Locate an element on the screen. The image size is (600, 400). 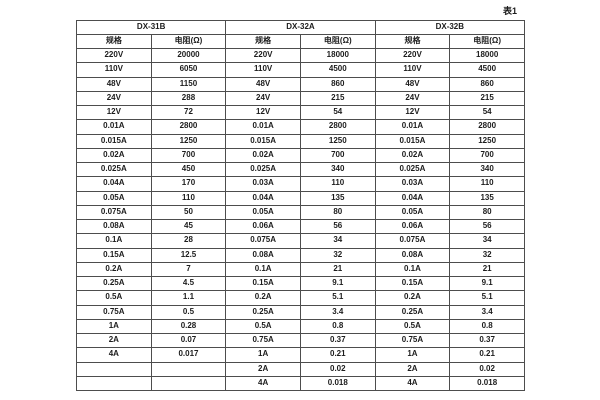
table-row: 0.15A 12.5 0.08A 32 0.08A 32 is located at coordinates (300, 255).